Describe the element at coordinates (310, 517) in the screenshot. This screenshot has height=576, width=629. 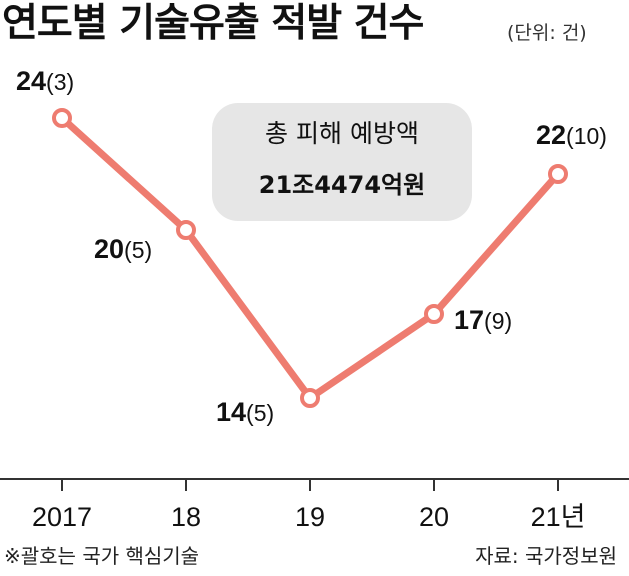
I see `x-tick-label: 19` at that location.